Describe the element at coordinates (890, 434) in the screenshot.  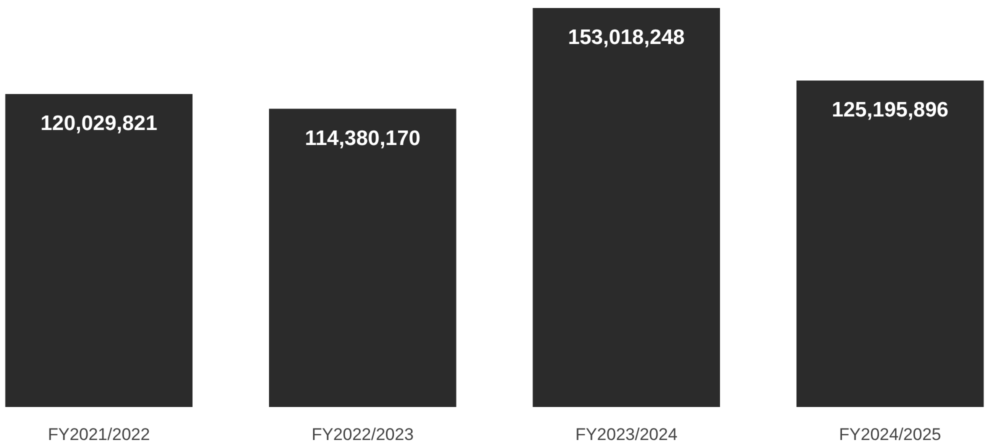
I see `x-tick-label: FY2024/2025` at that location.